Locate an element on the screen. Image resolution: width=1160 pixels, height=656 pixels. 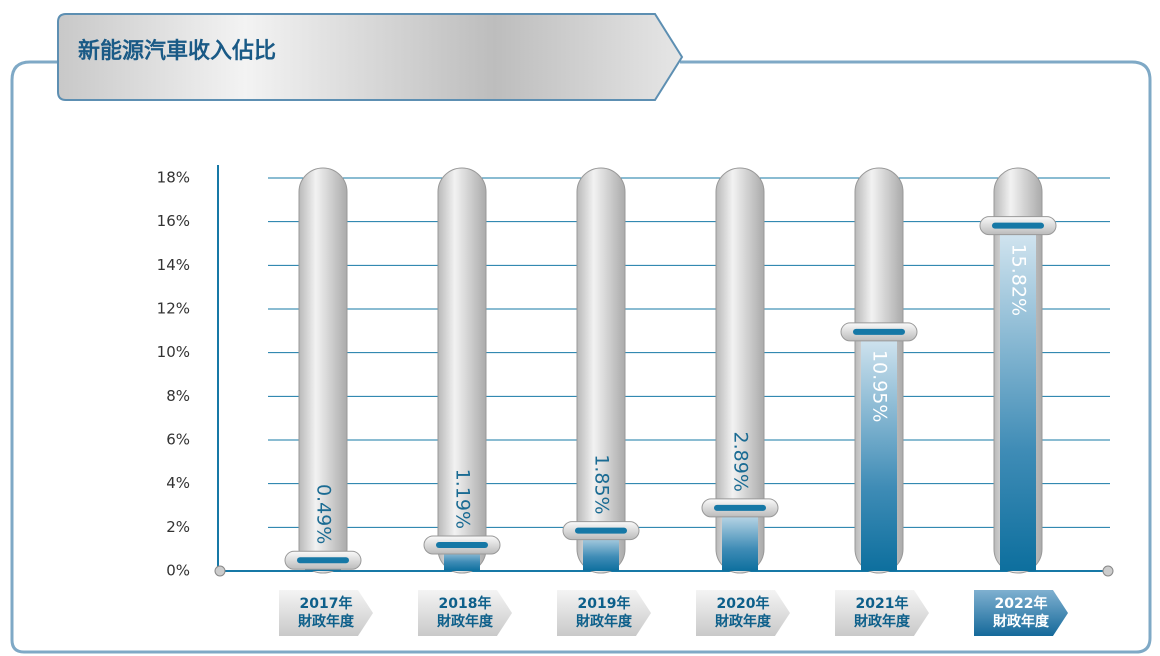
y-tick-label: 4% is located at coordinates (178, 483).